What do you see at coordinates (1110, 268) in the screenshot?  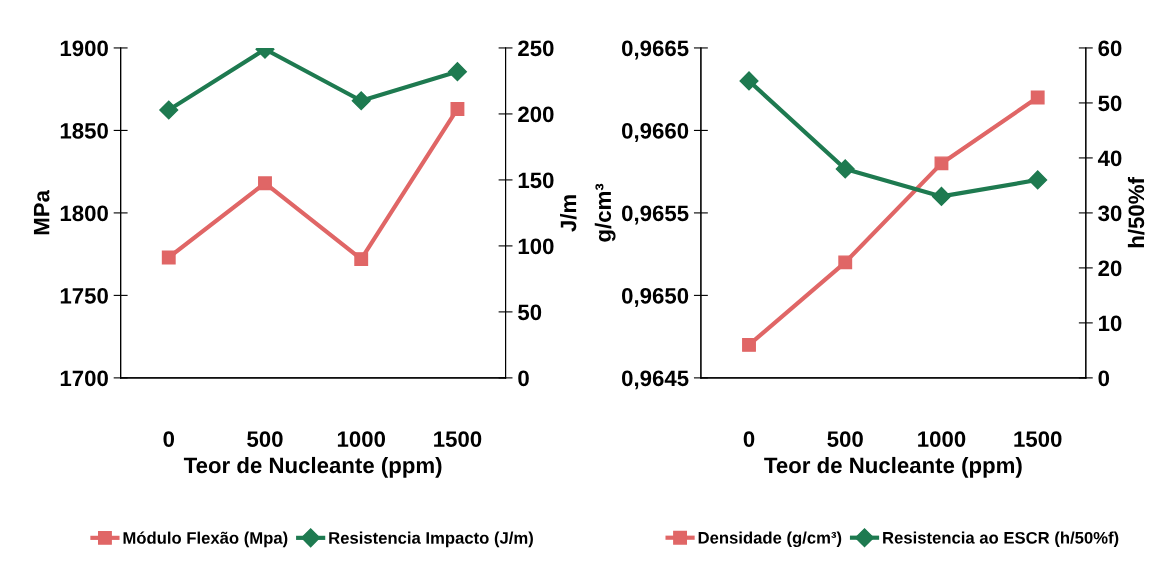 I see `y2-tick-label: 20` at bounding box center [1110, 268].